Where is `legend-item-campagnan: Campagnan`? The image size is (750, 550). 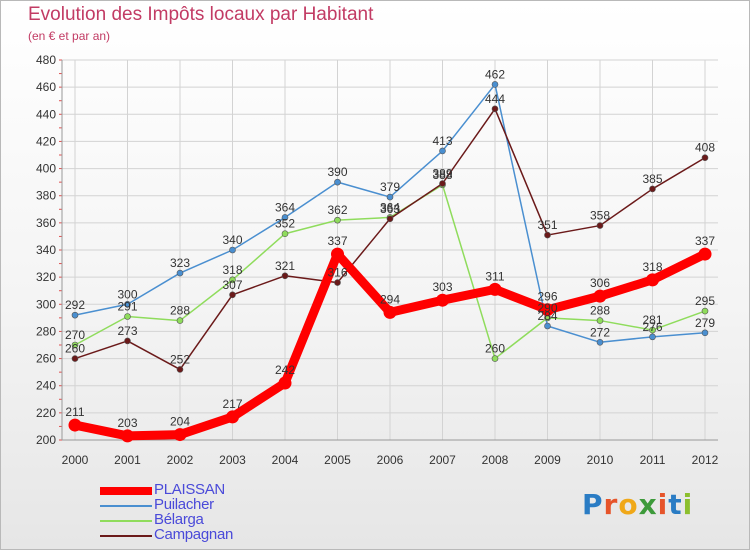 legend-item-campagnan: Campagnan is located at coordinates (225, 534).